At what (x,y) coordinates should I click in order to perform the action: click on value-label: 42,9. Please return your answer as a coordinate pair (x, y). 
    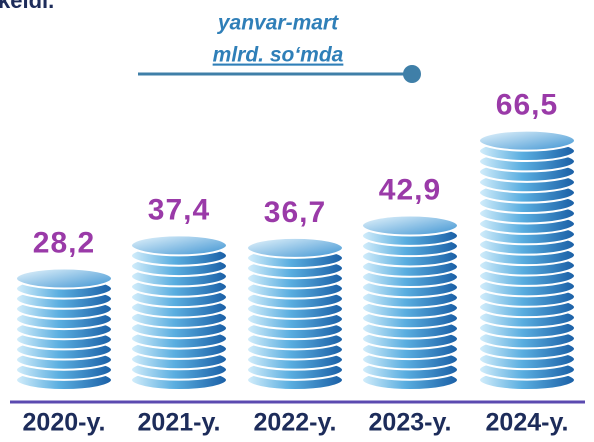
    Looking at the image, I should click on (410, 189).